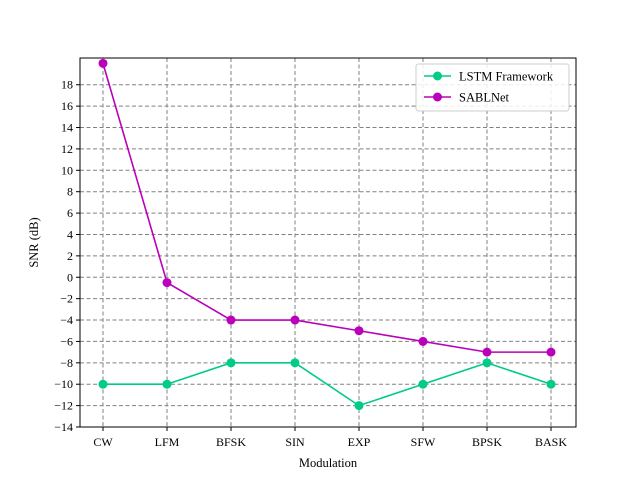 This screenshot has height=480, width=640. Describe the element at coordinates (66, 299) in the screenshot. I see `y-tick-label: −2` at that location.